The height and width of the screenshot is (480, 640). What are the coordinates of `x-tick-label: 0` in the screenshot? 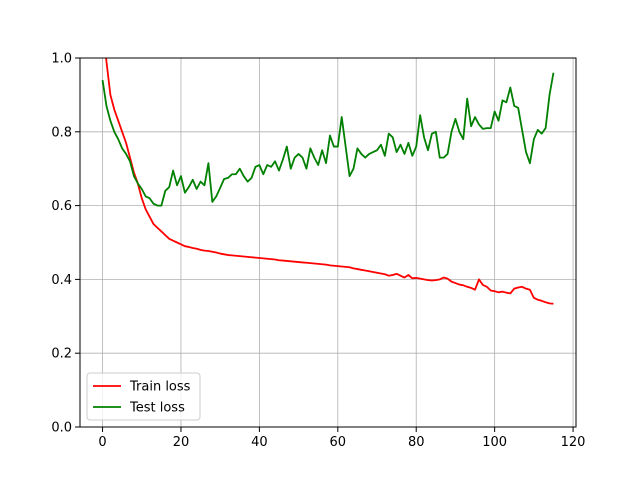 It's located at (102, 442).